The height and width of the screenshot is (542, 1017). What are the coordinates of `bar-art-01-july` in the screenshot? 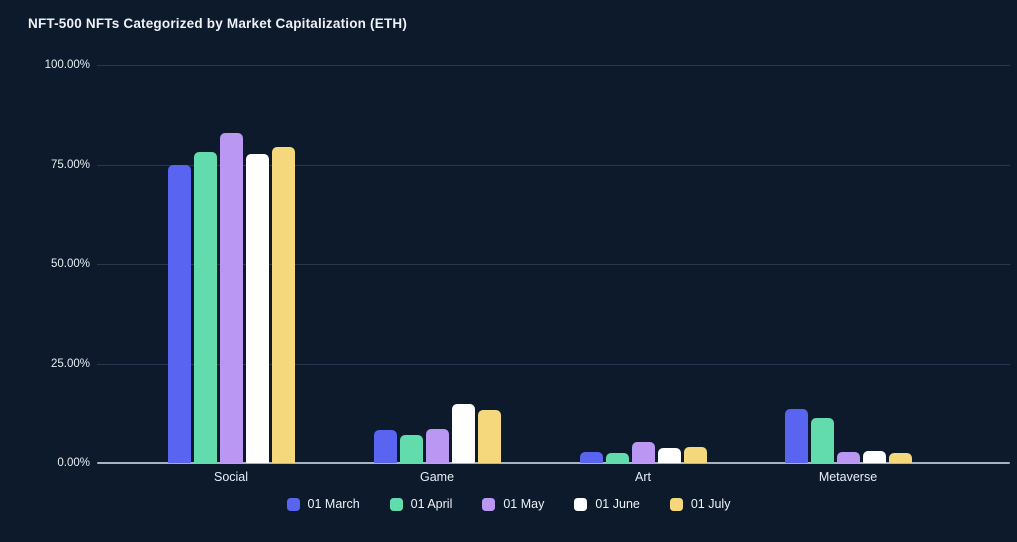 It's located at (695, 455).